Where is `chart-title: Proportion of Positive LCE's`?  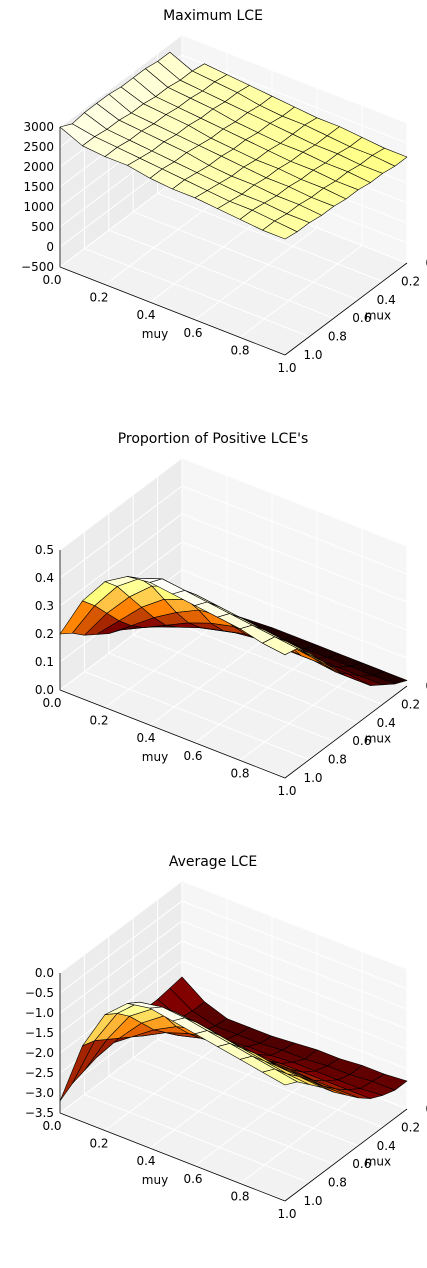 chart-title: Proportion of Positive LCE's is located at coordinates (213, 439).